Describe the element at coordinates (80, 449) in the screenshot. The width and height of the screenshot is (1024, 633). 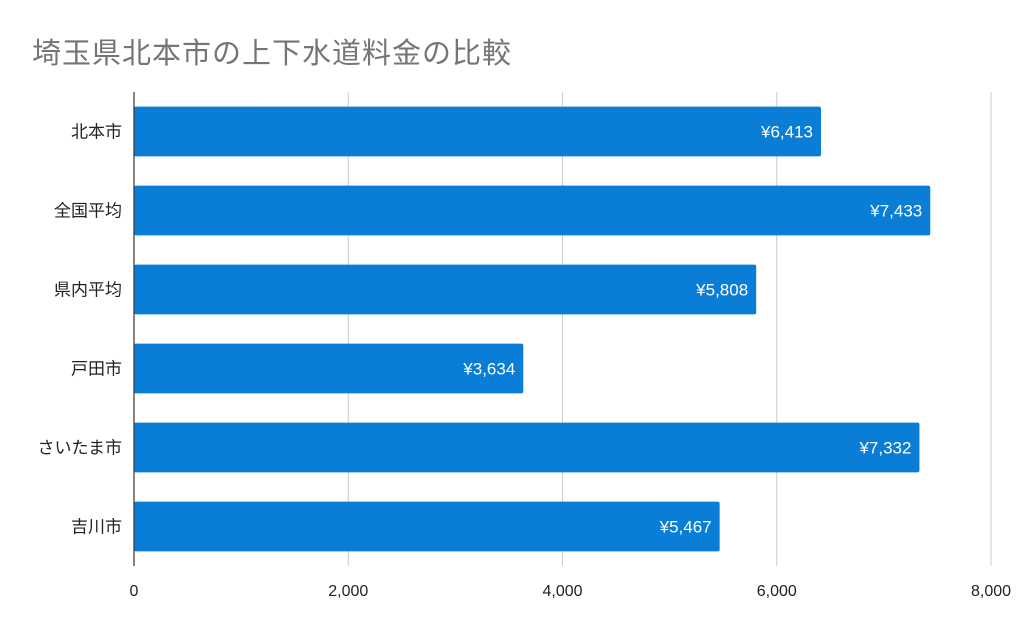
I see `category-label: さいたま市` at that location.